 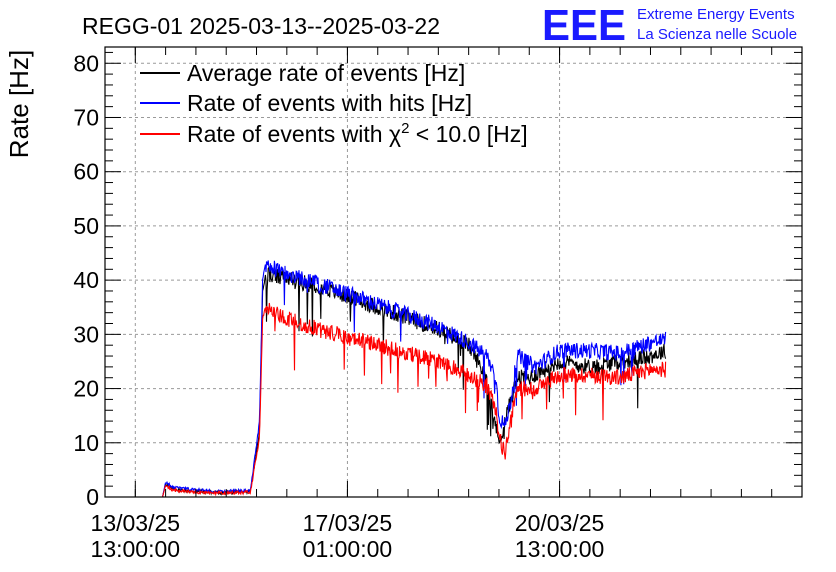 I want to click on x-tick-date: 20/03/25, so click(x=560, y=523).